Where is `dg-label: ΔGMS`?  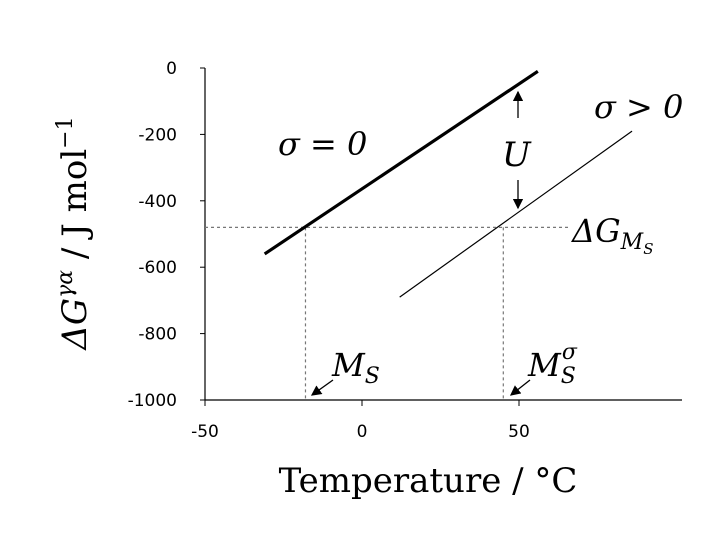 dg-label: ΔGMS is located at coordinates (611, 235).